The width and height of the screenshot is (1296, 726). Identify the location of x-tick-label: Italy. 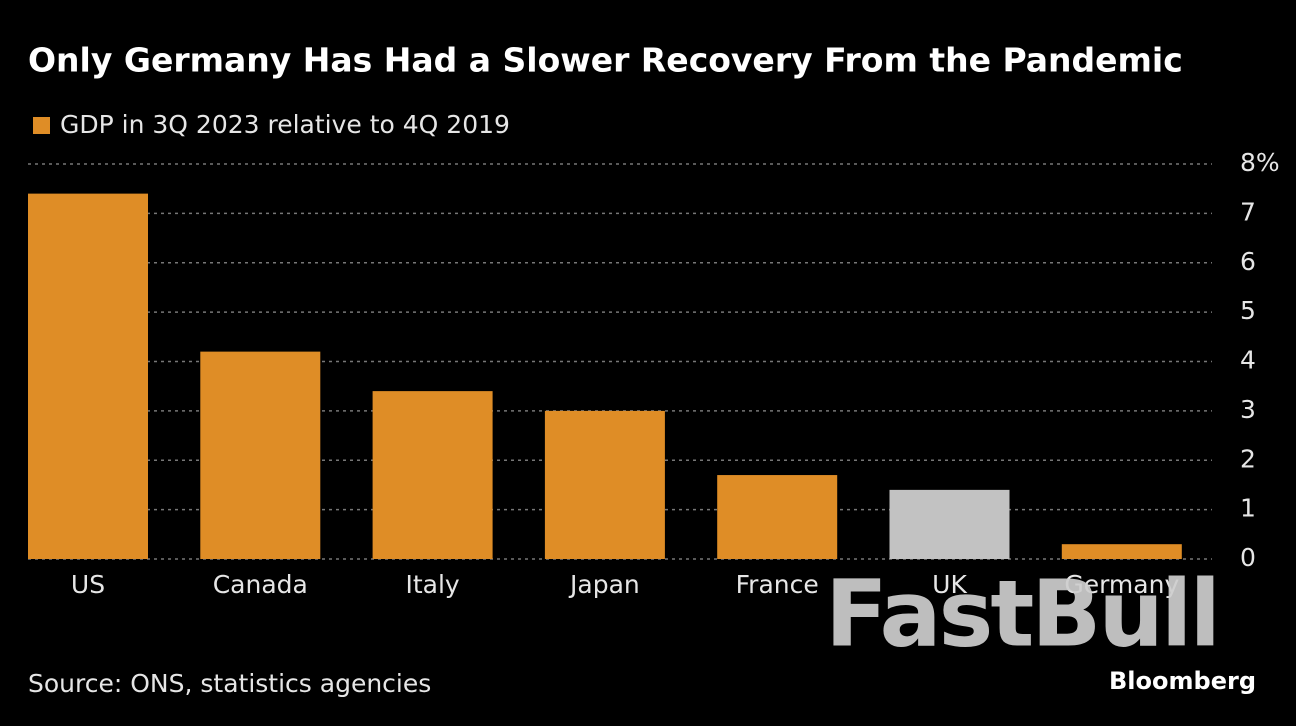
(432, 584).